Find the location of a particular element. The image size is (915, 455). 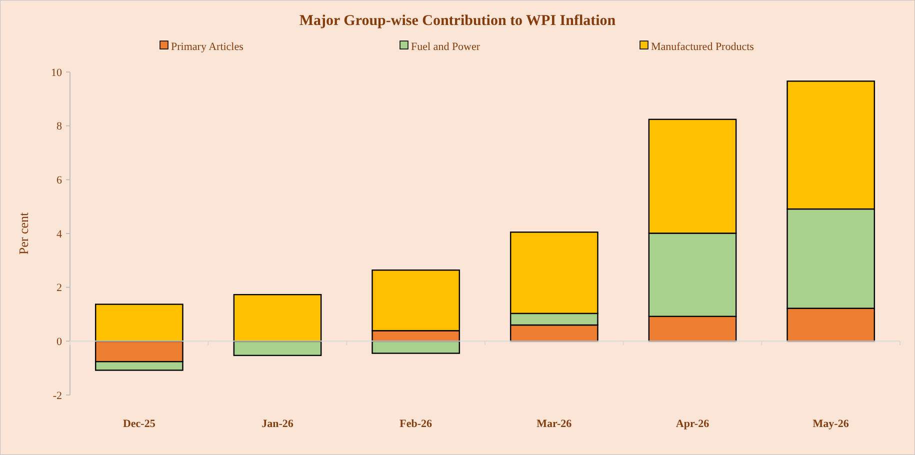

legend-label: Manufactured Products is located at coordinates (702, 47).